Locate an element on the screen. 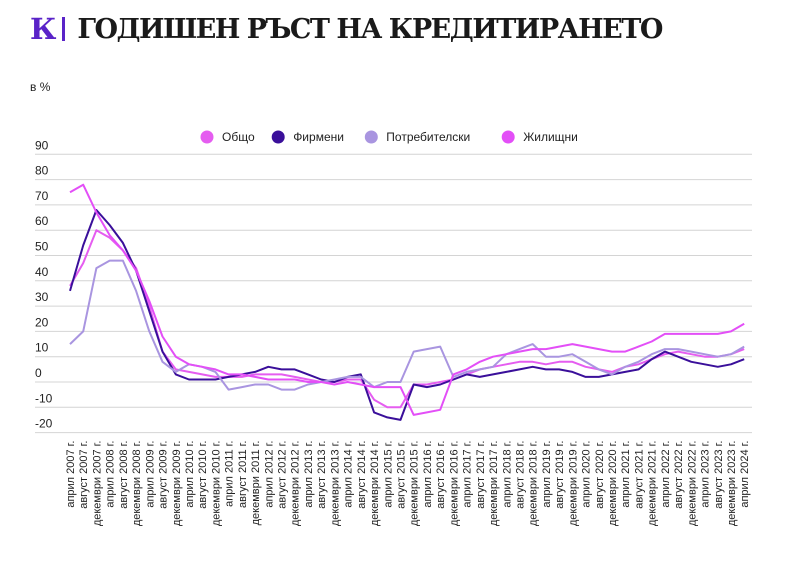  x-tick-label: август 2012 г. is located at coordinates (283, 475).